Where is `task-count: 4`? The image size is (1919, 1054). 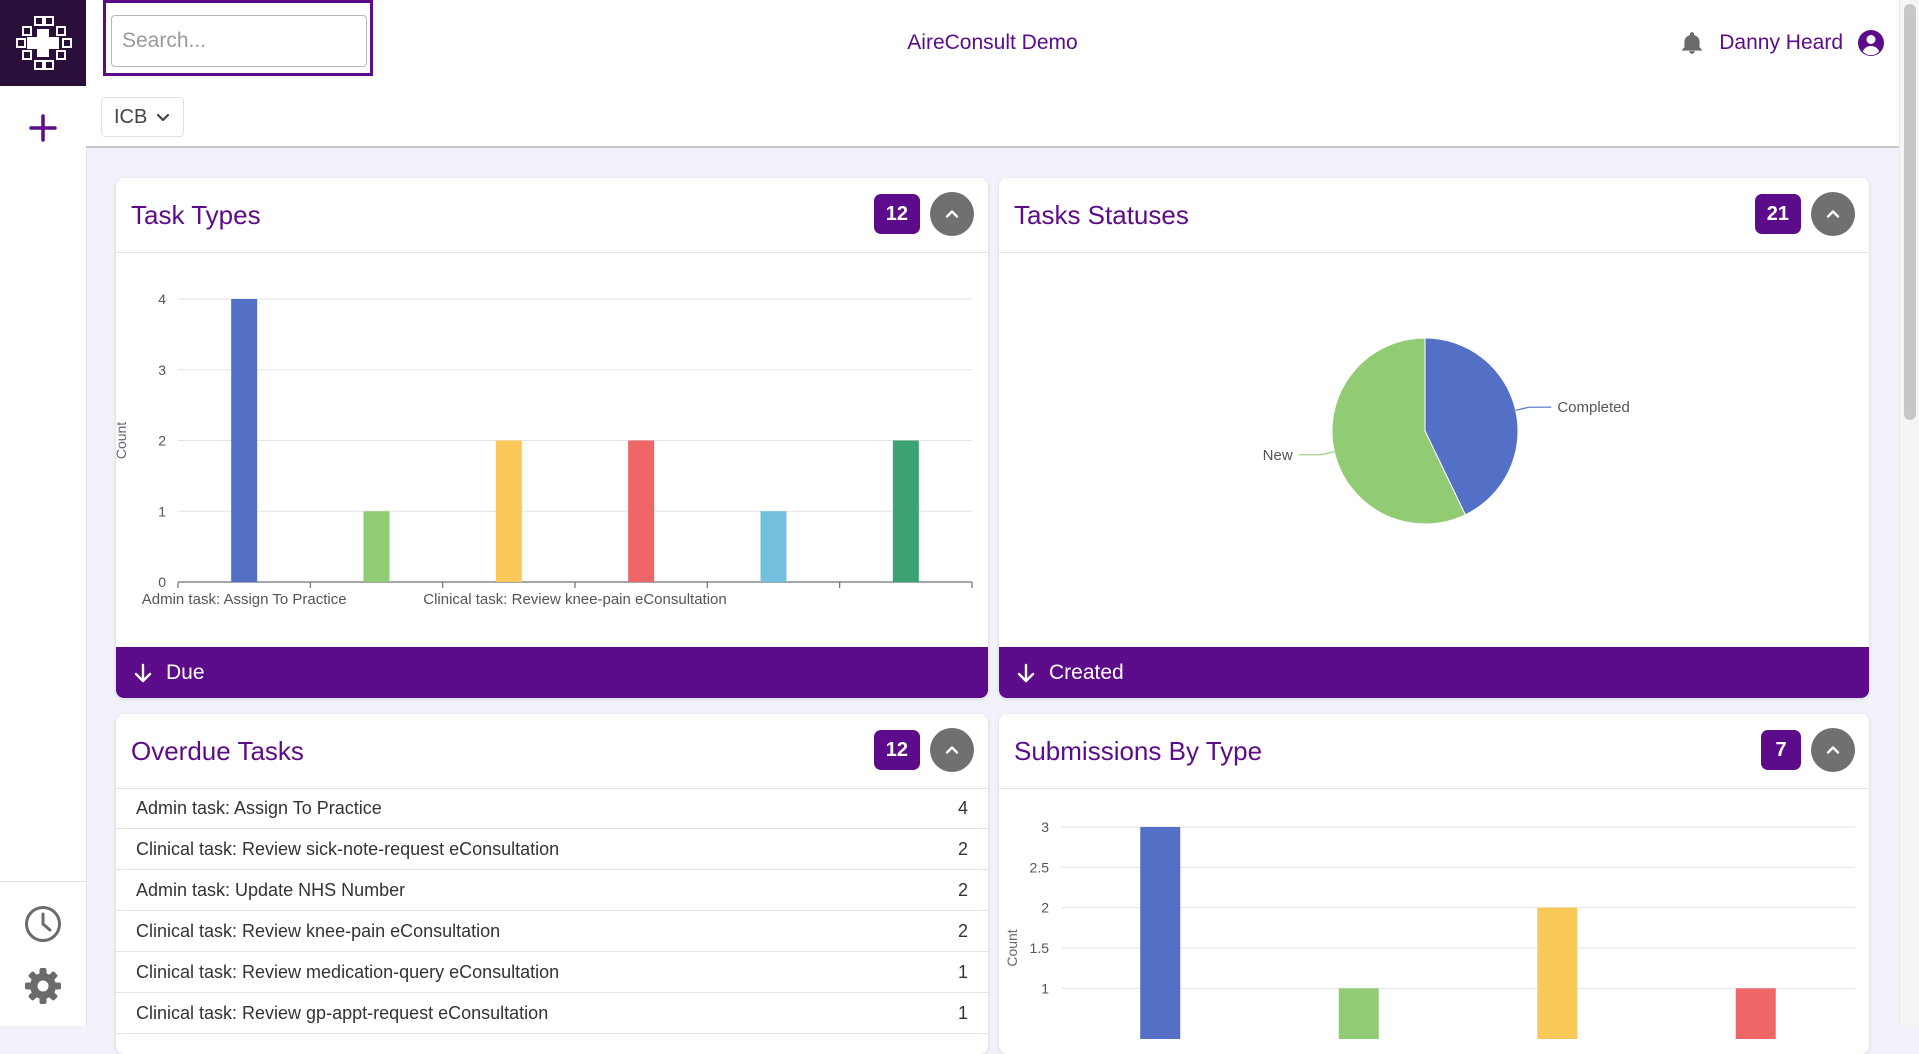 task-count: 4 is located at coordinates (962, 807).